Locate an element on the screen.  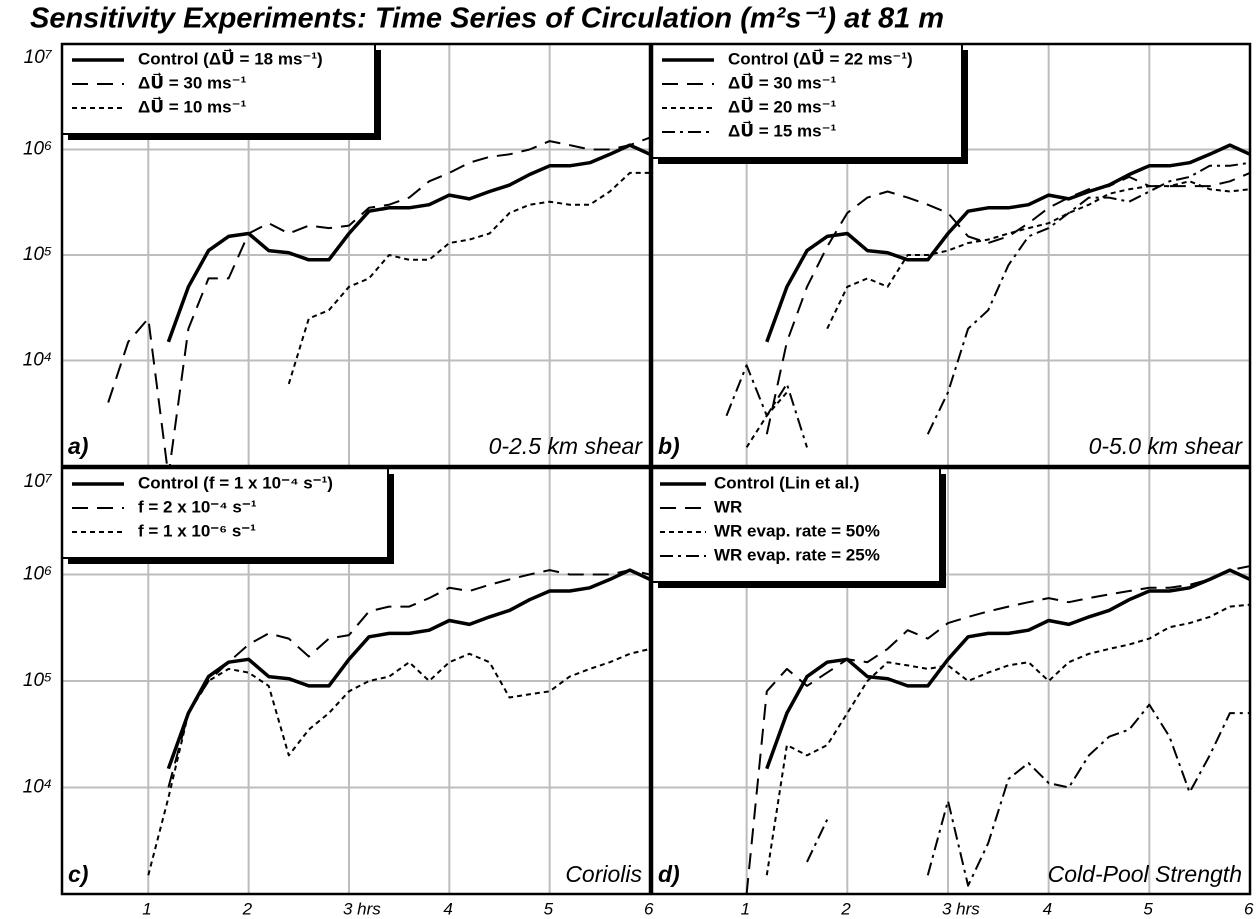
panel-label: a) is located at coordinates (78, 446).